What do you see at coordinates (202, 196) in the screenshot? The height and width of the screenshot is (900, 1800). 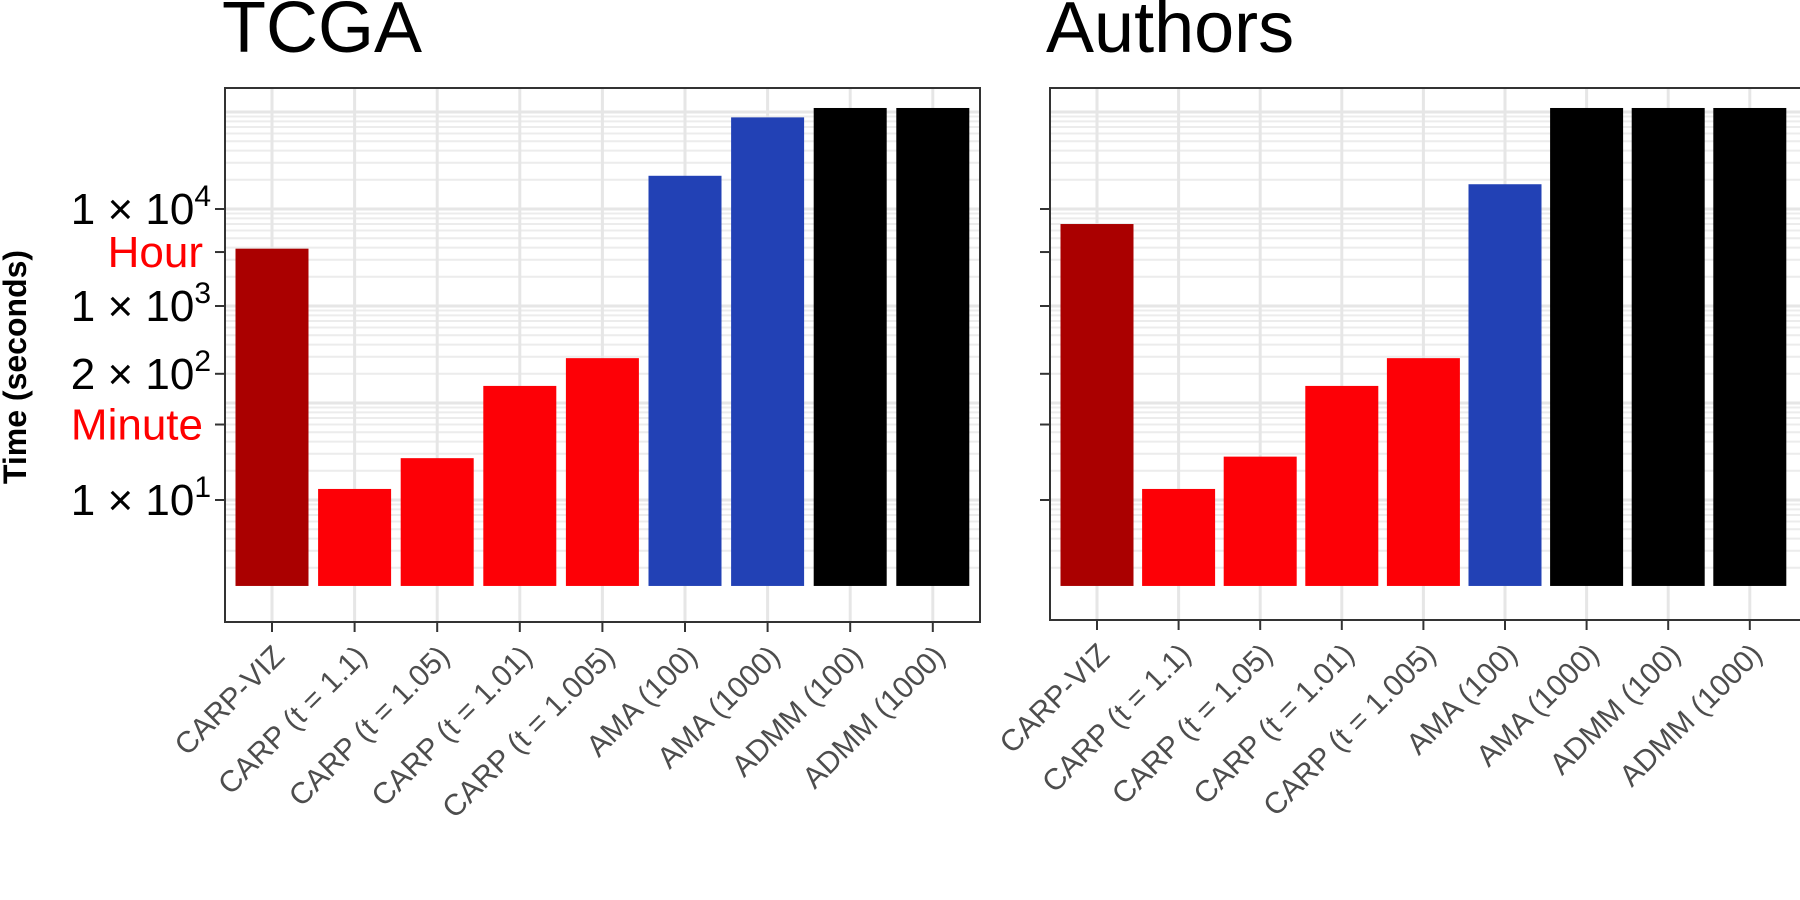 I see `y-tick-exponent: 4` at bounding box center [202, 196].